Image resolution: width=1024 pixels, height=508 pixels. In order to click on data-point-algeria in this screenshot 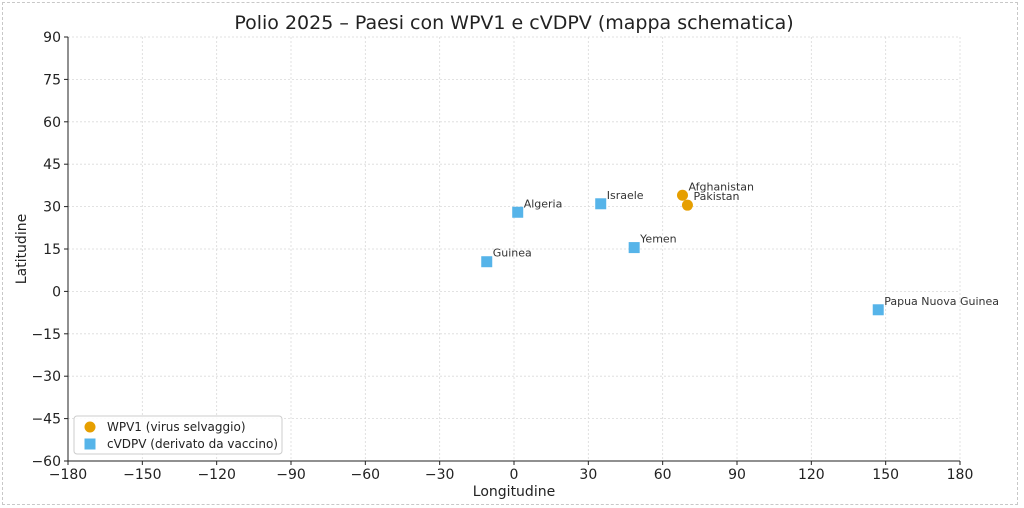, I will do `click(518, 212)`.